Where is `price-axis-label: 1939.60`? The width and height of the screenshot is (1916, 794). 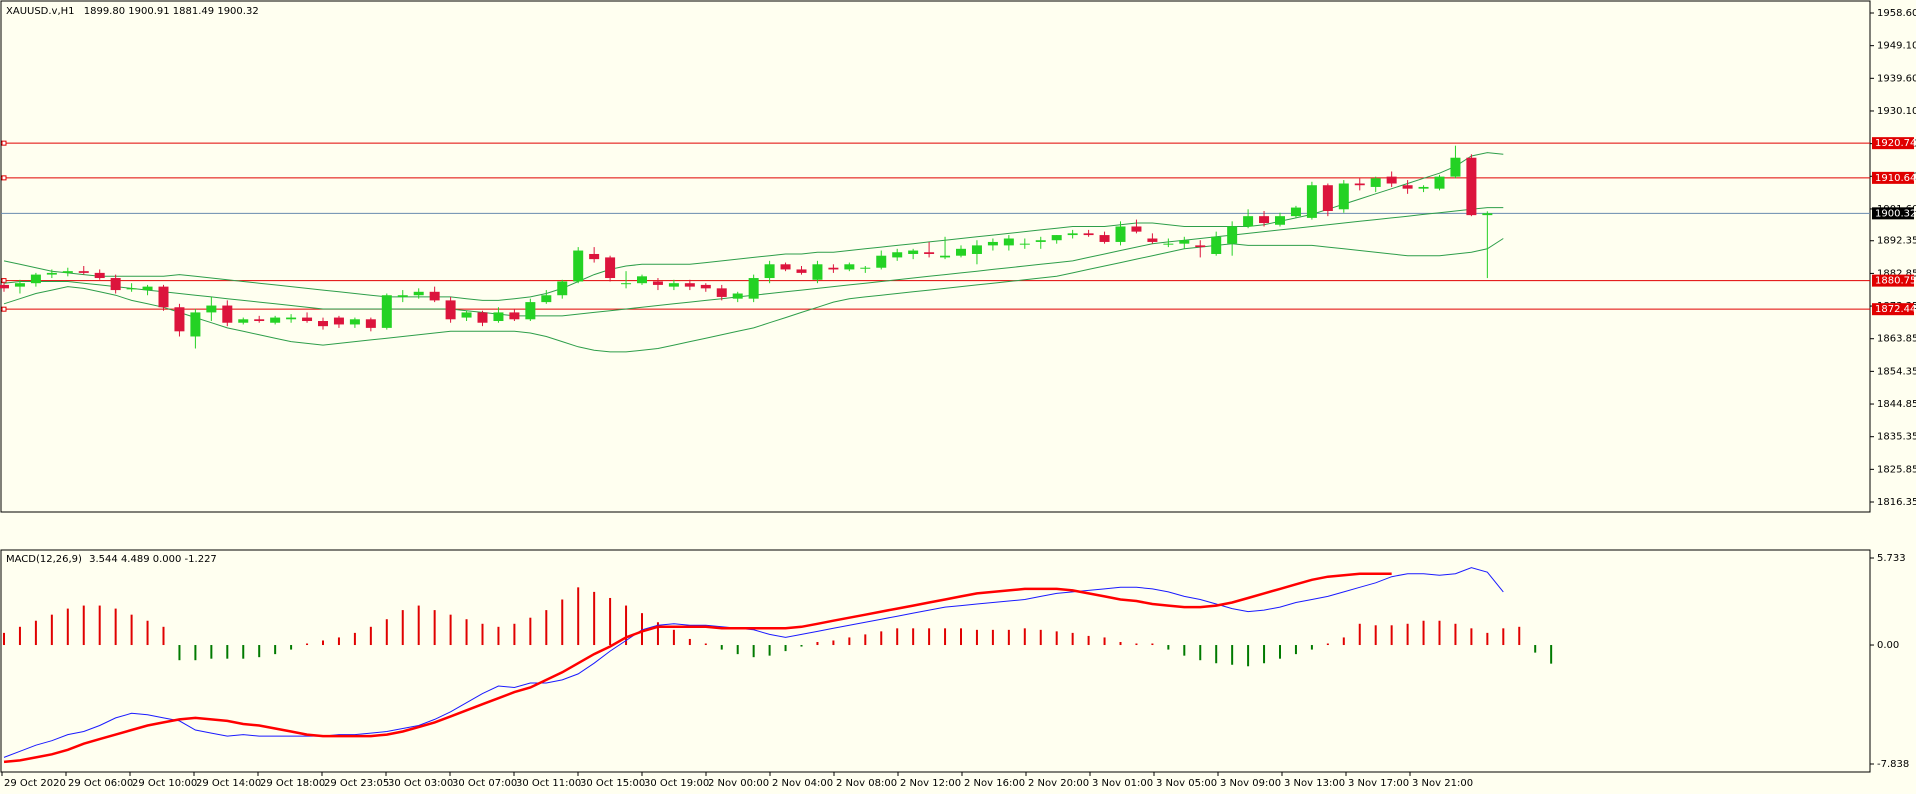 price-axis-label: 1939.60 is located at coordinates (1896, 78).